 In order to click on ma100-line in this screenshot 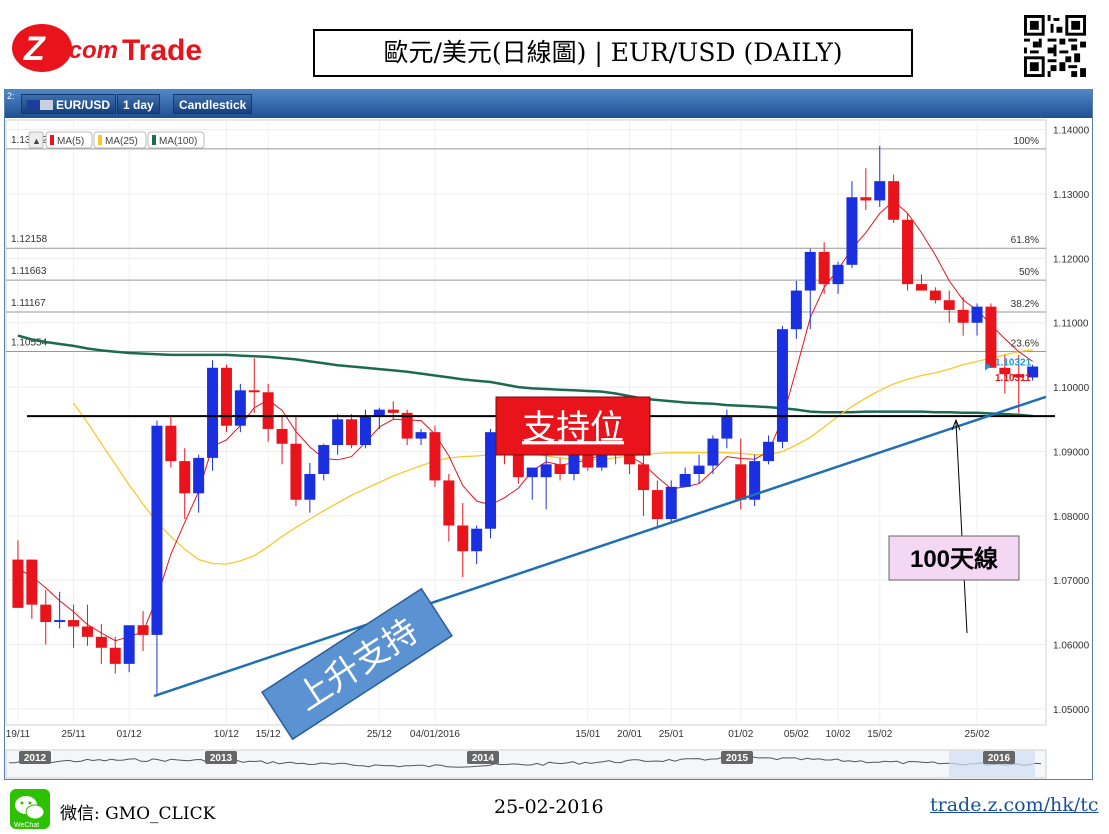, I will do `click(525, 376)`.